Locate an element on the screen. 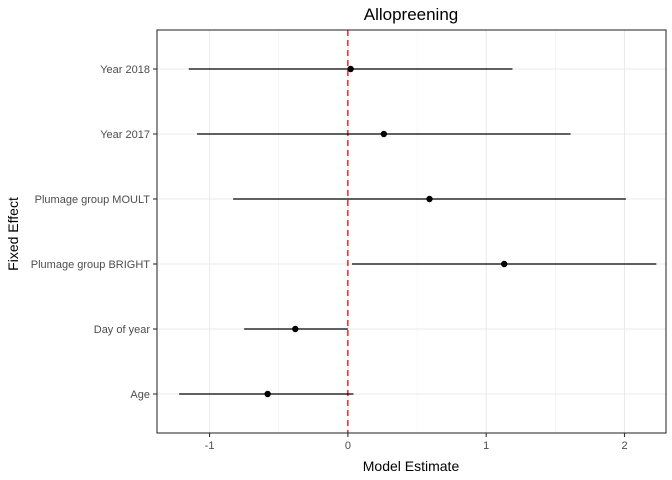 The width and height of the screenshot is (672, 480). x-tick-label: 2 is located at coordinates (624, 446).